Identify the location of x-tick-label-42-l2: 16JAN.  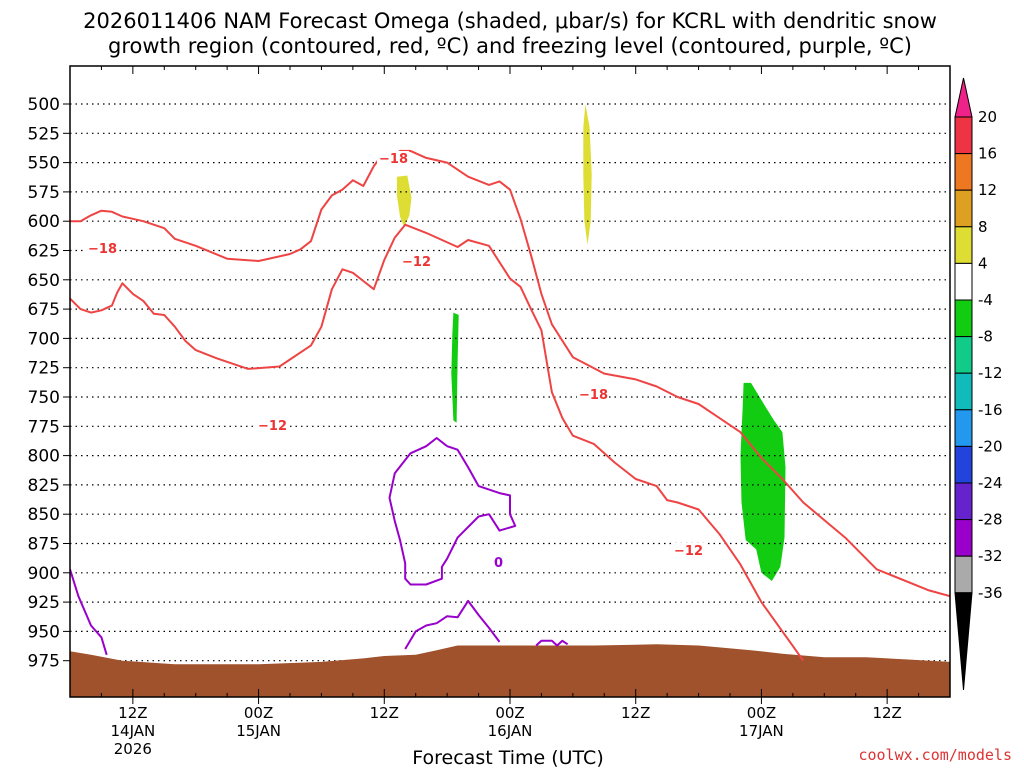
(510, 731).